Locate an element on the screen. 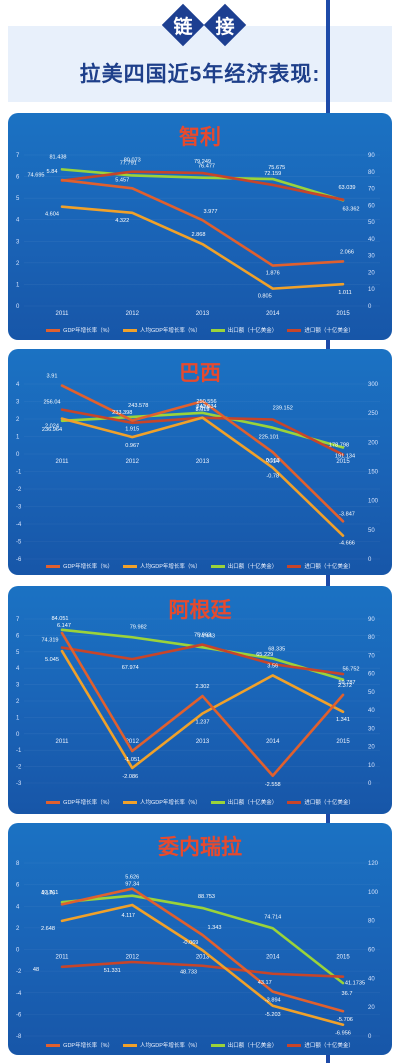 The width and height of the screenshot is (400, 1063). data-label: 178.798 is located at coordinates (339, 446).